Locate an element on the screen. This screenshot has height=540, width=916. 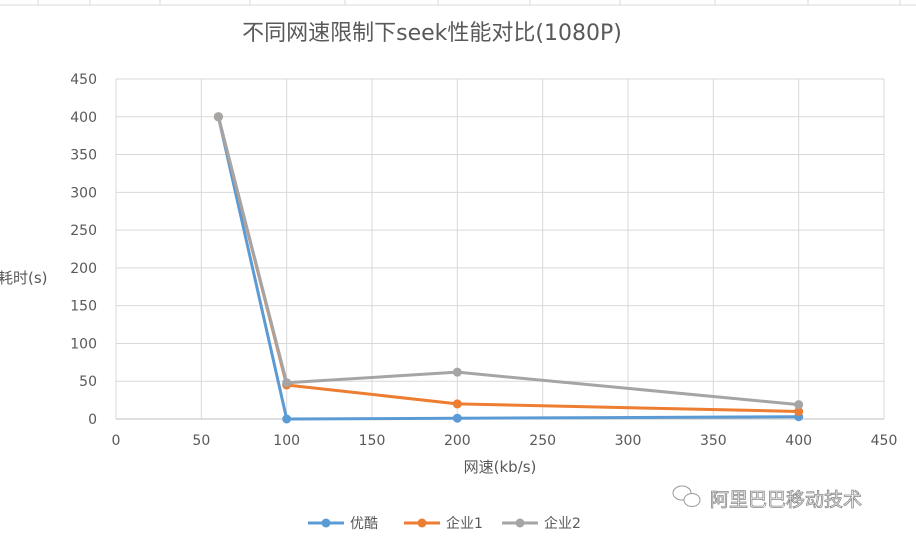
x-tick-label: 400 is located at coordinates (798, 441).